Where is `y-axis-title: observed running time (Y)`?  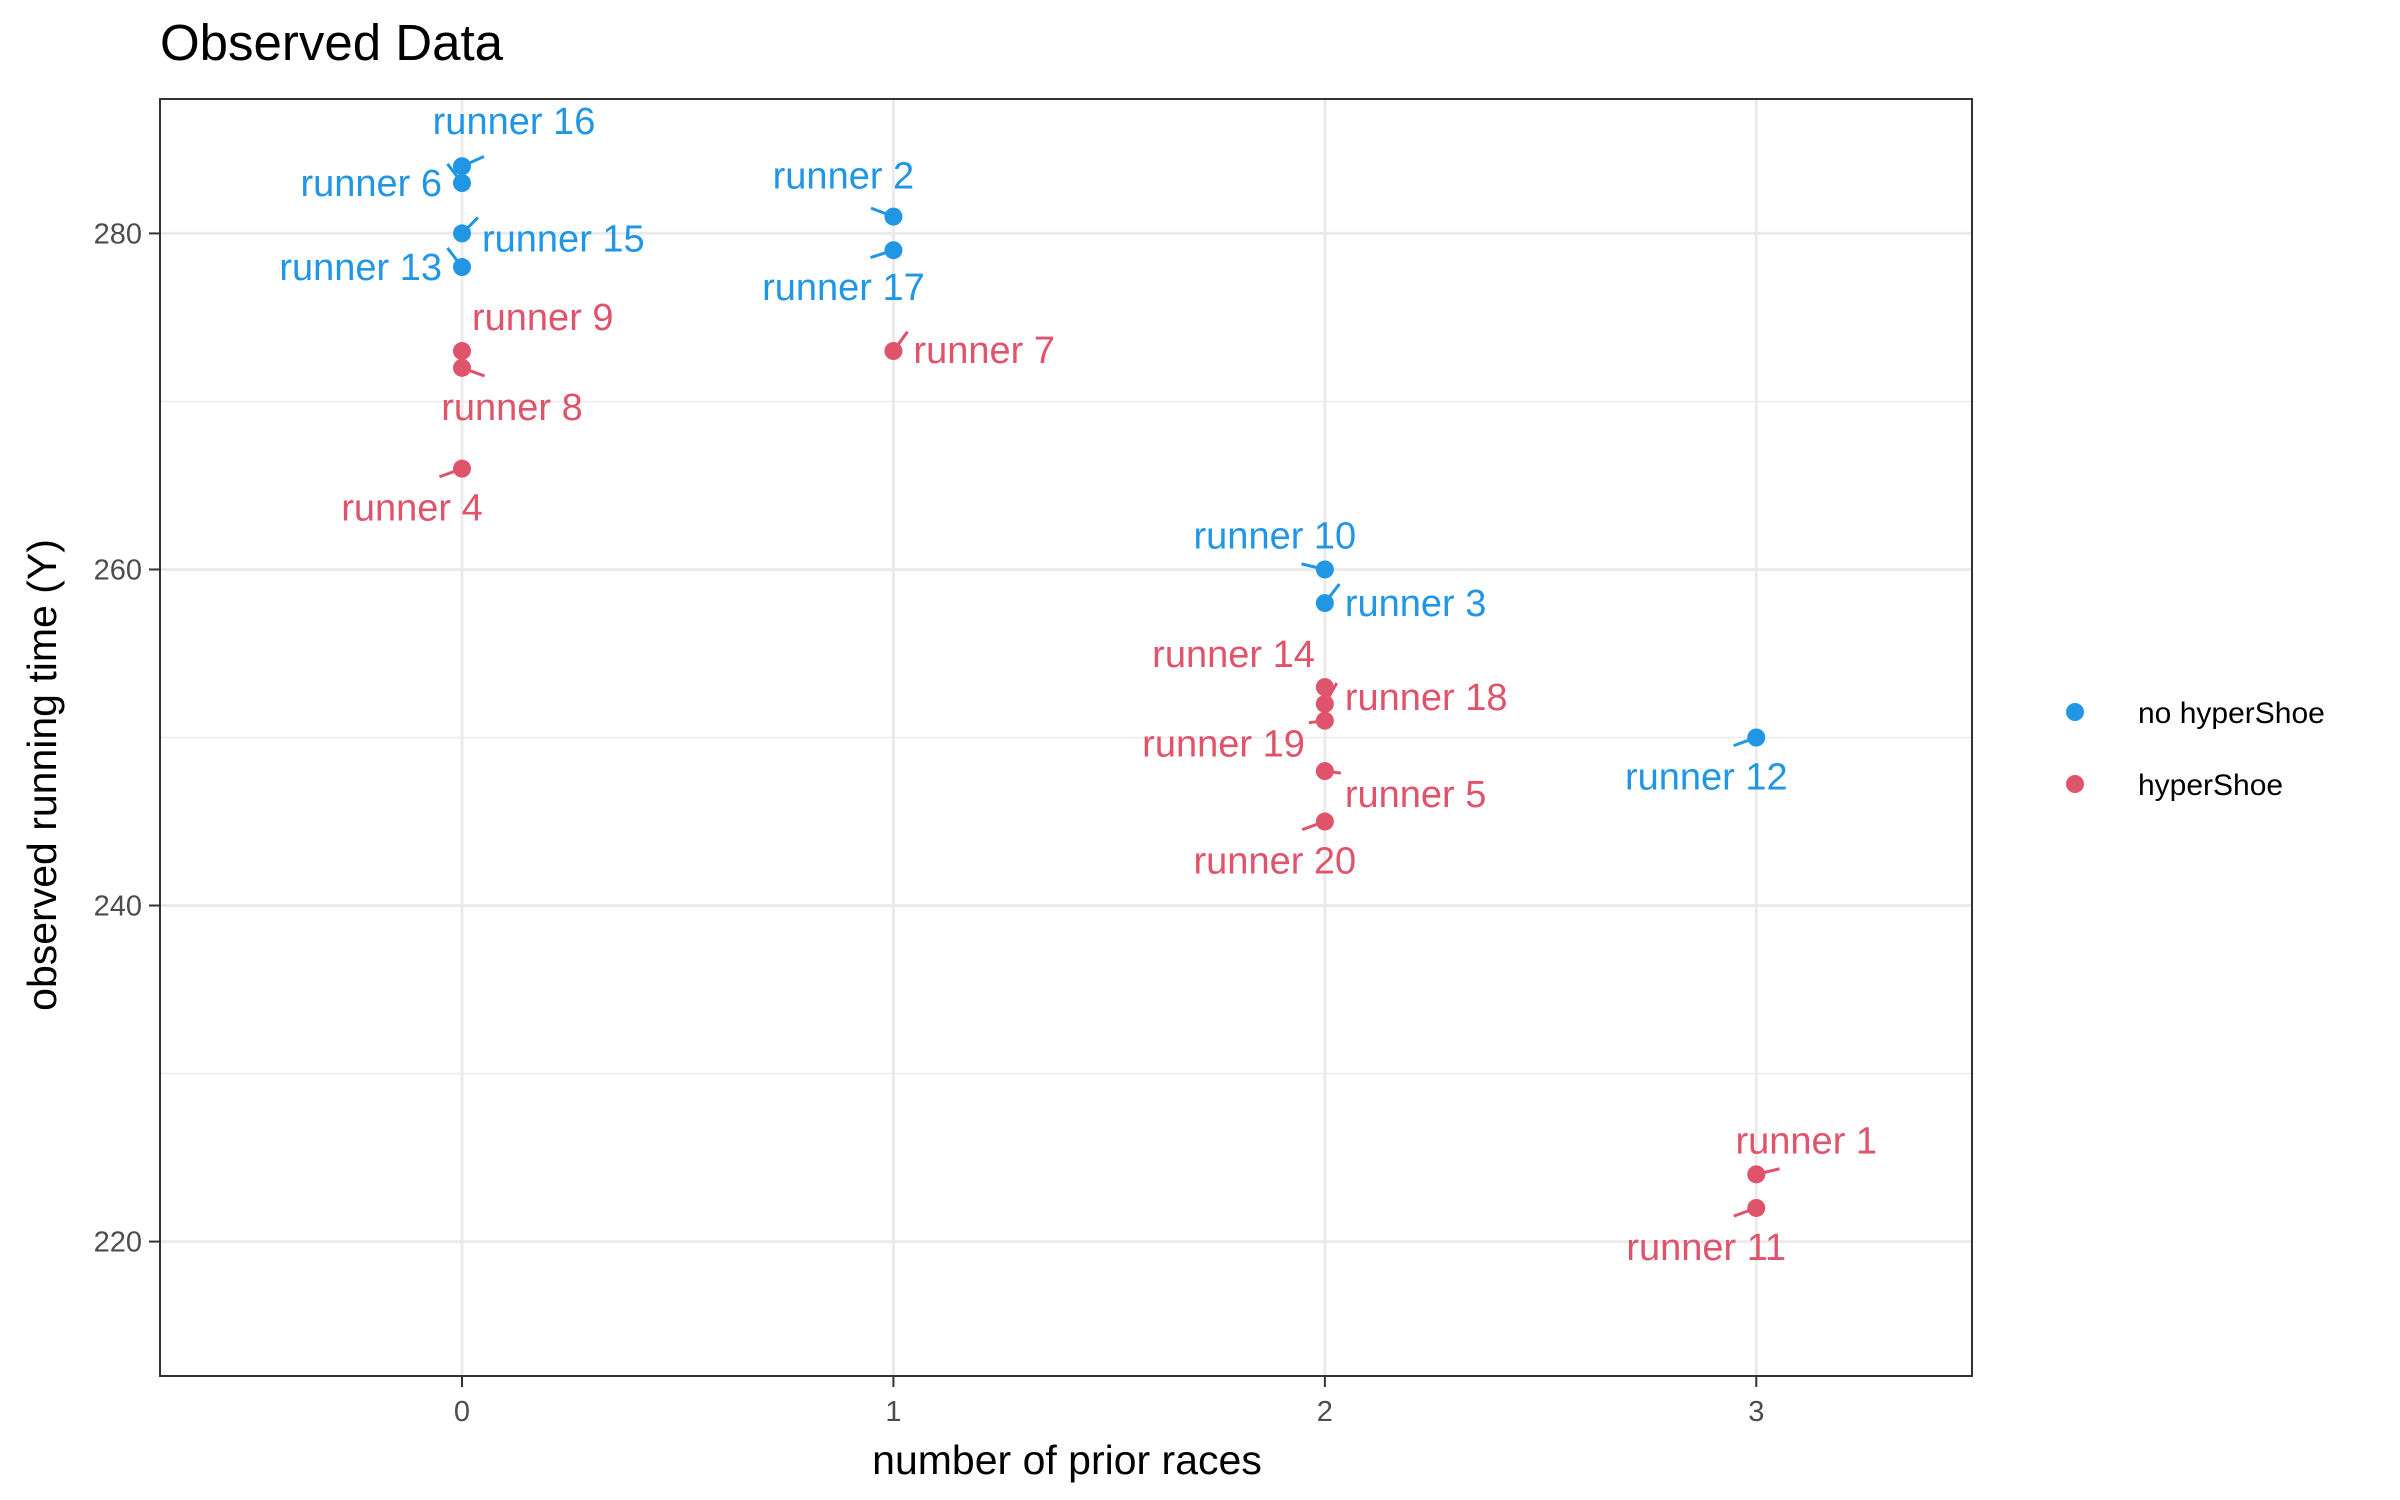 y-axis-title: observed running time (Y) is located at coordinates (42, 775).